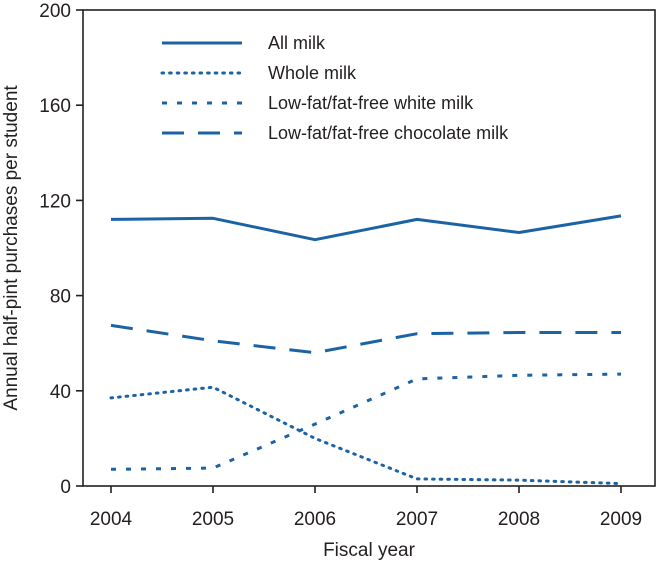  Describe the element at coordinates (61, 249) in the screenshot. I see `y-axis: 0 40 80 120 160 200` at that location.